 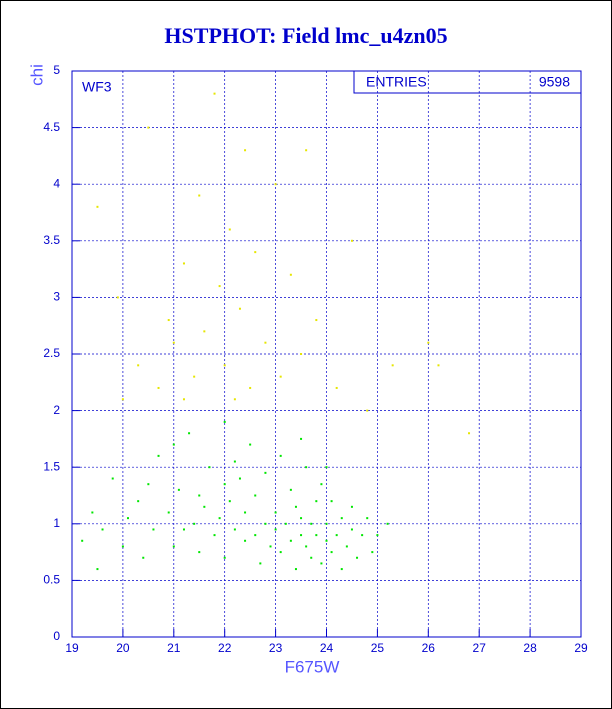 I want to click on x-tick-label: 29, so click(x=581, y=648).